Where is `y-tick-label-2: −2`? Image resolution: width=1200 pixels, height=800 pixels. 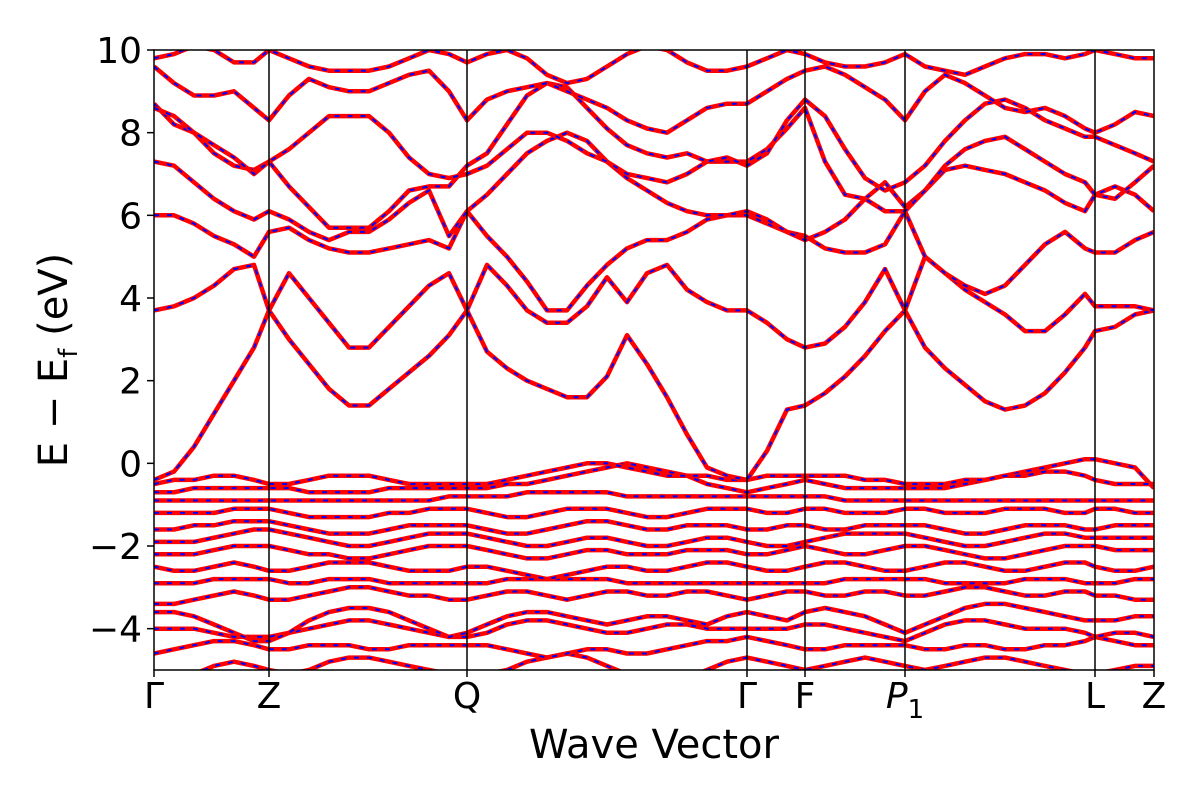 y-tick-label-2: −2 is located at coordinates (115, 547).